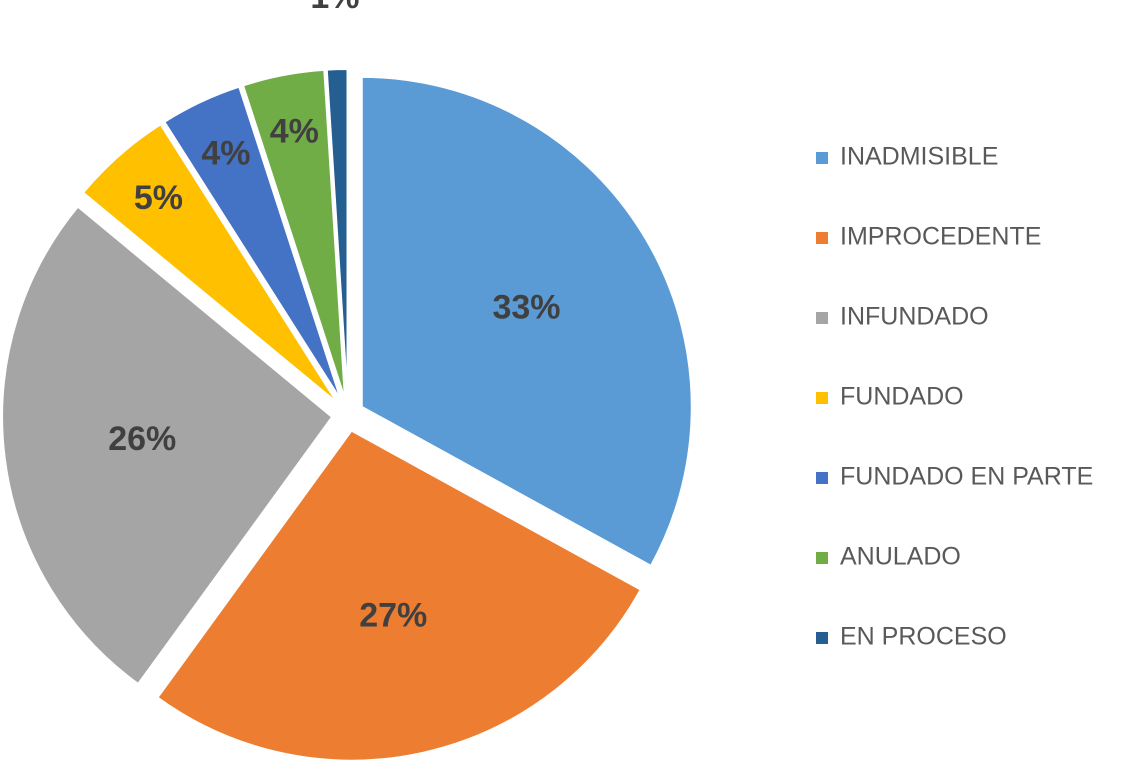  Describe the element at coordinates (393, 615) in the screenshot. I see `value-label: 27%` at that location.